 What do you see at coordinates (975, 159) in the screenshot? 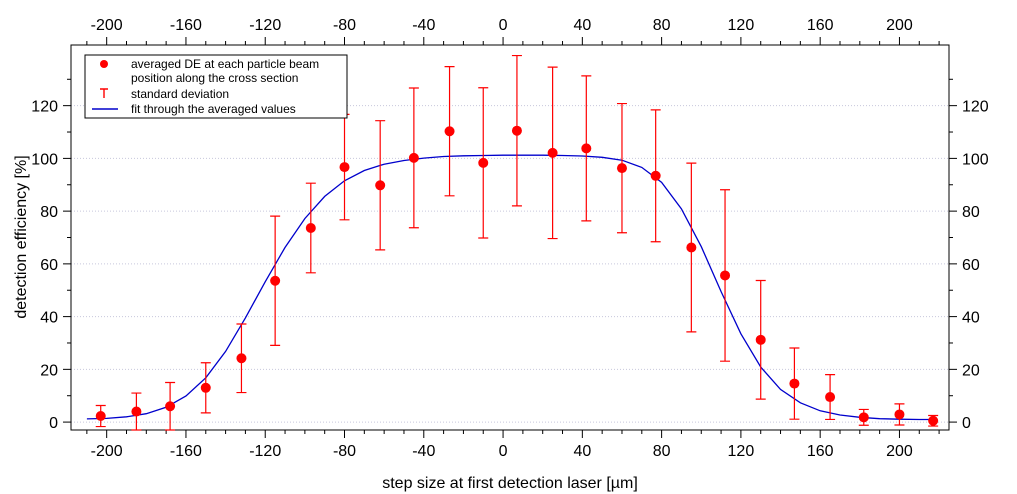
I see `y-tick-label-right: 100` at bounding box center [975, 159].